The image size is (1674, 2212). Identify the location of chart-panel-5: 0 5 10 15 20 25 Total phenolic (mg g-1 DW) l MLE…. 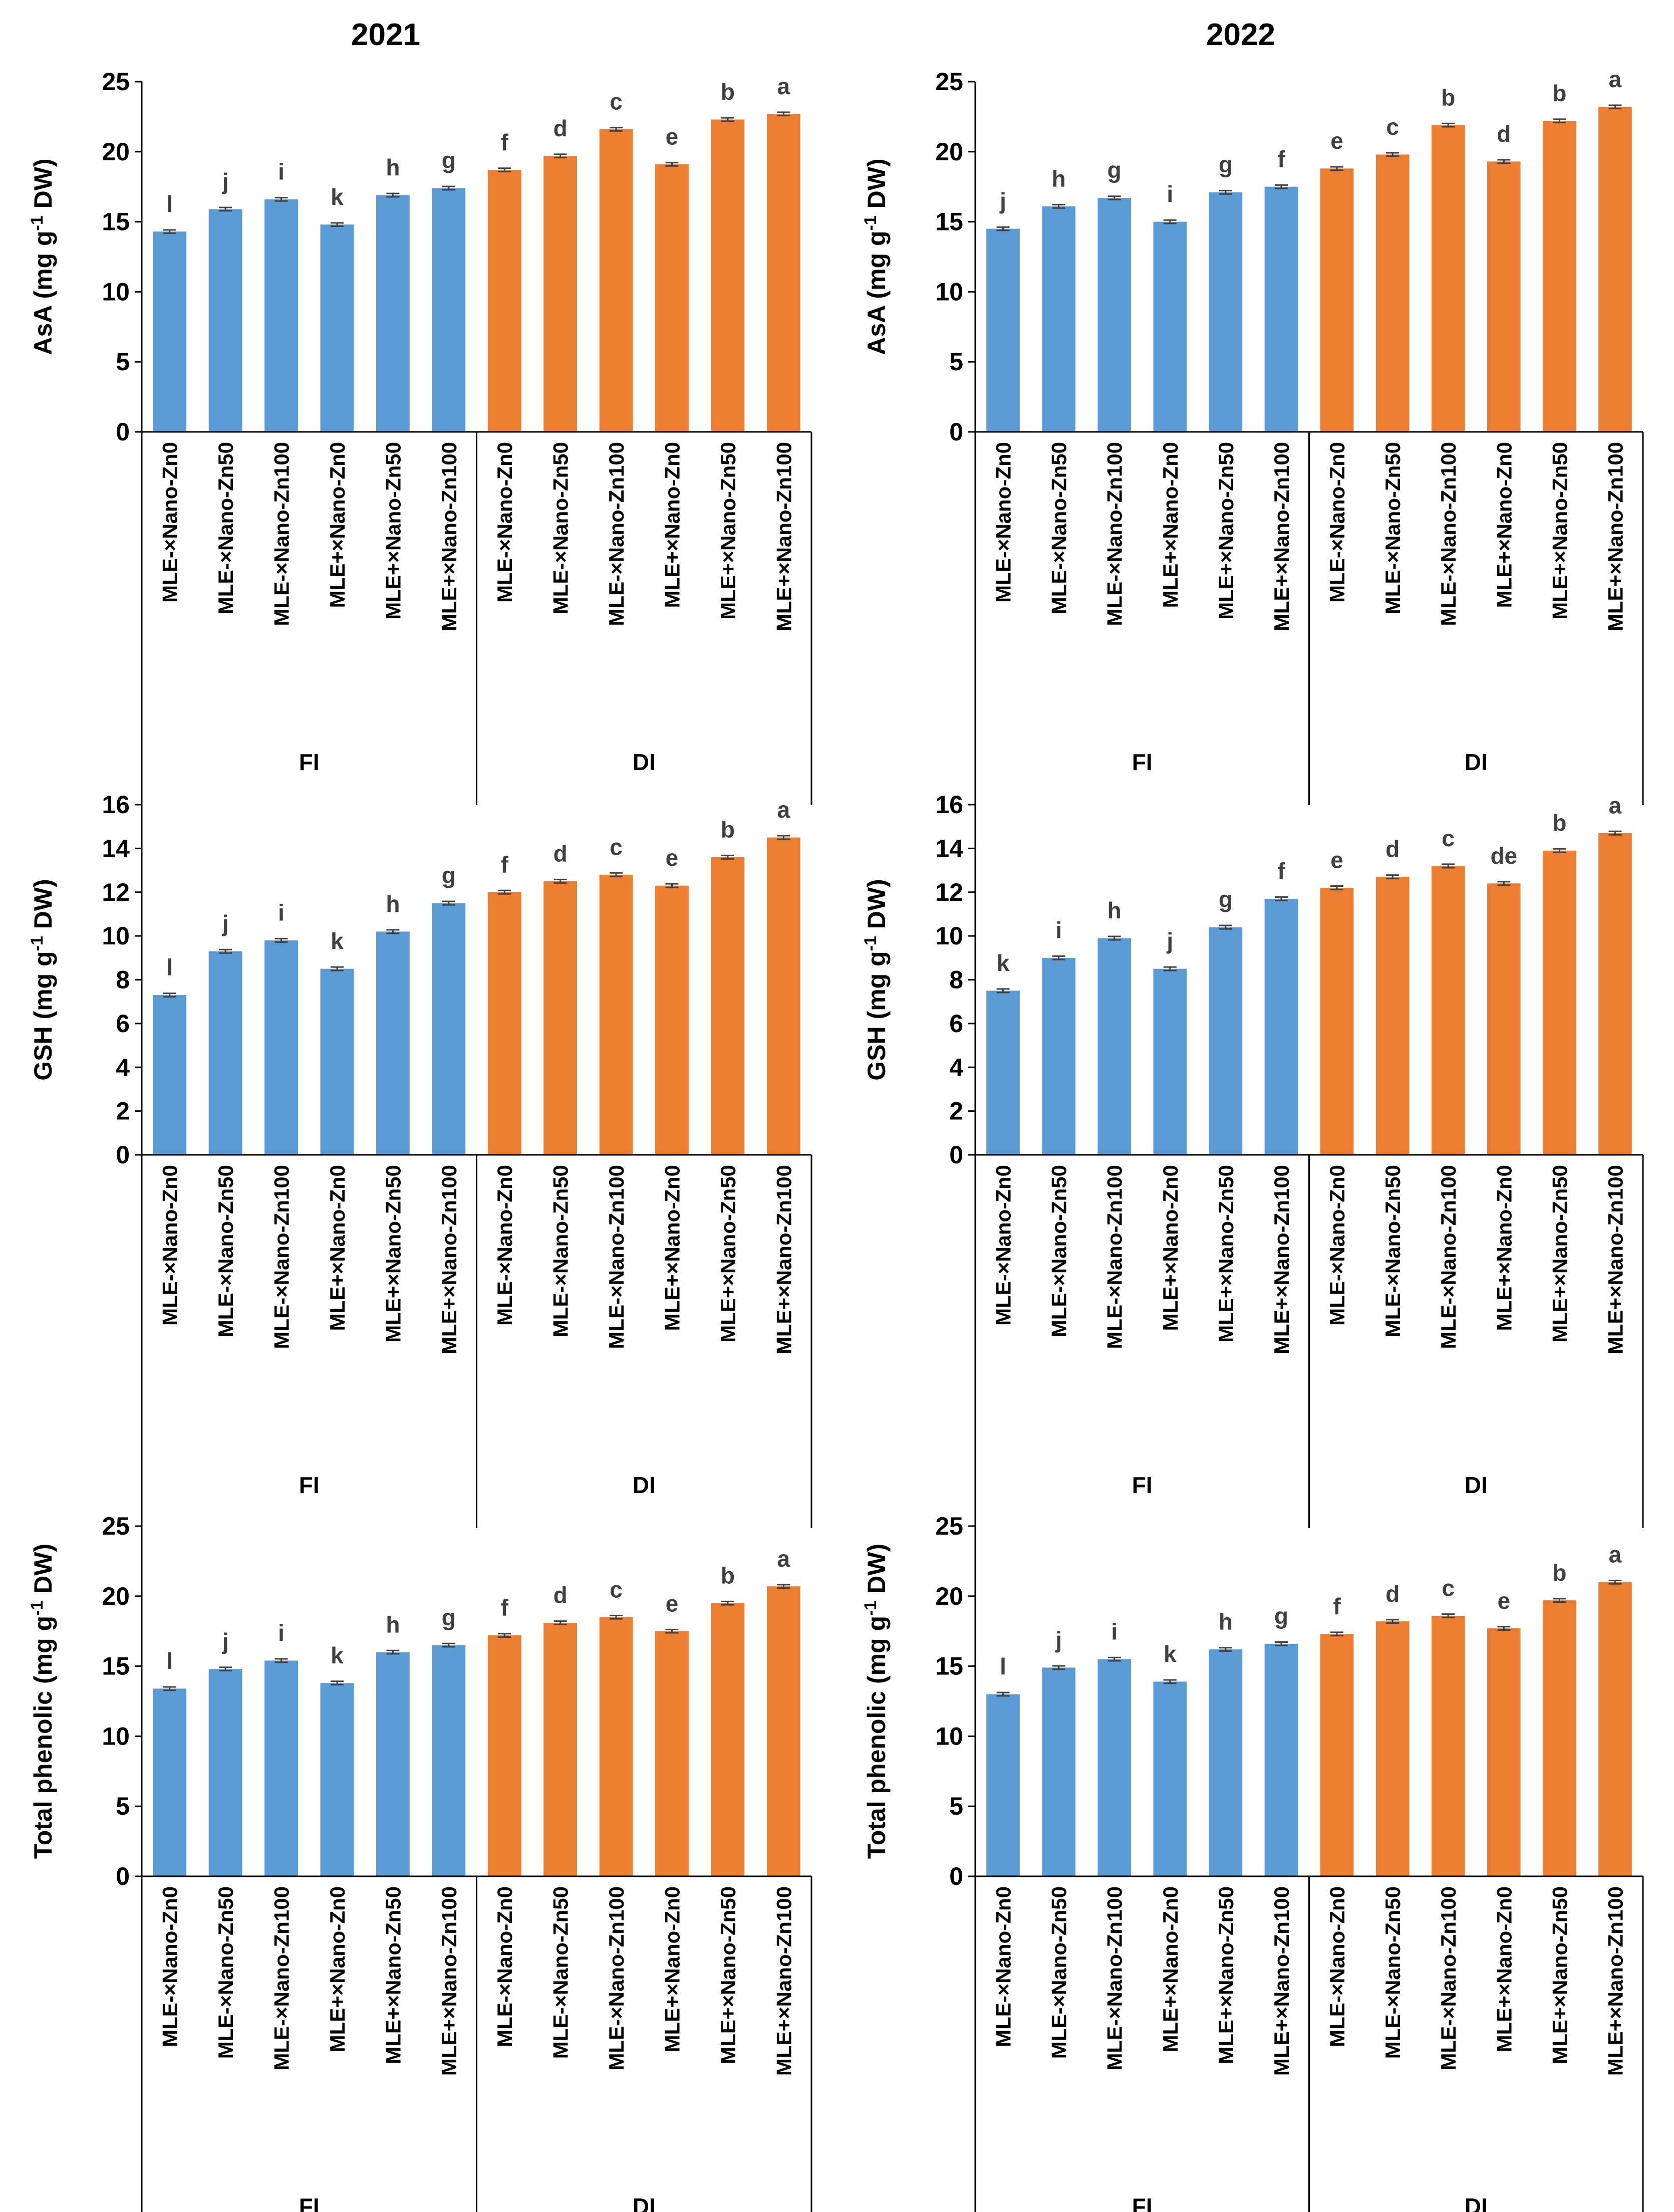
(420, 1862).